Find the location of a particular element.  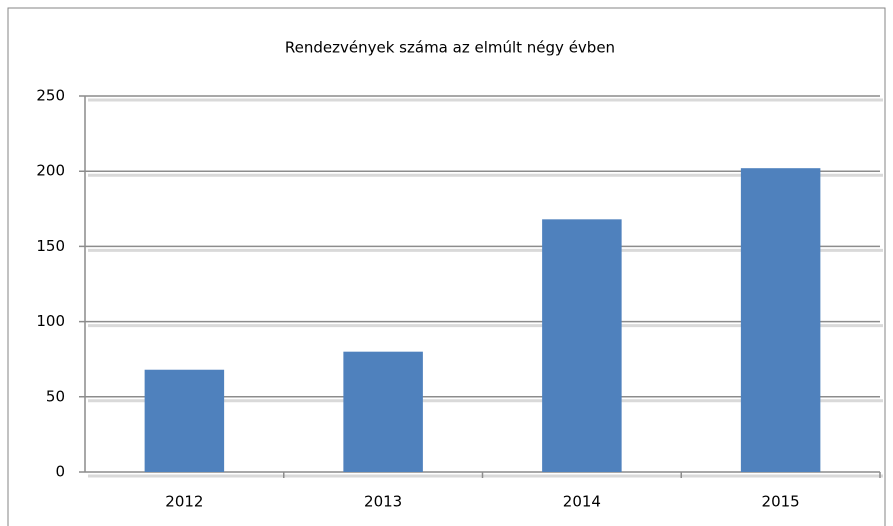

x-tick-label: 2012 is located at coordinates (184, 502).